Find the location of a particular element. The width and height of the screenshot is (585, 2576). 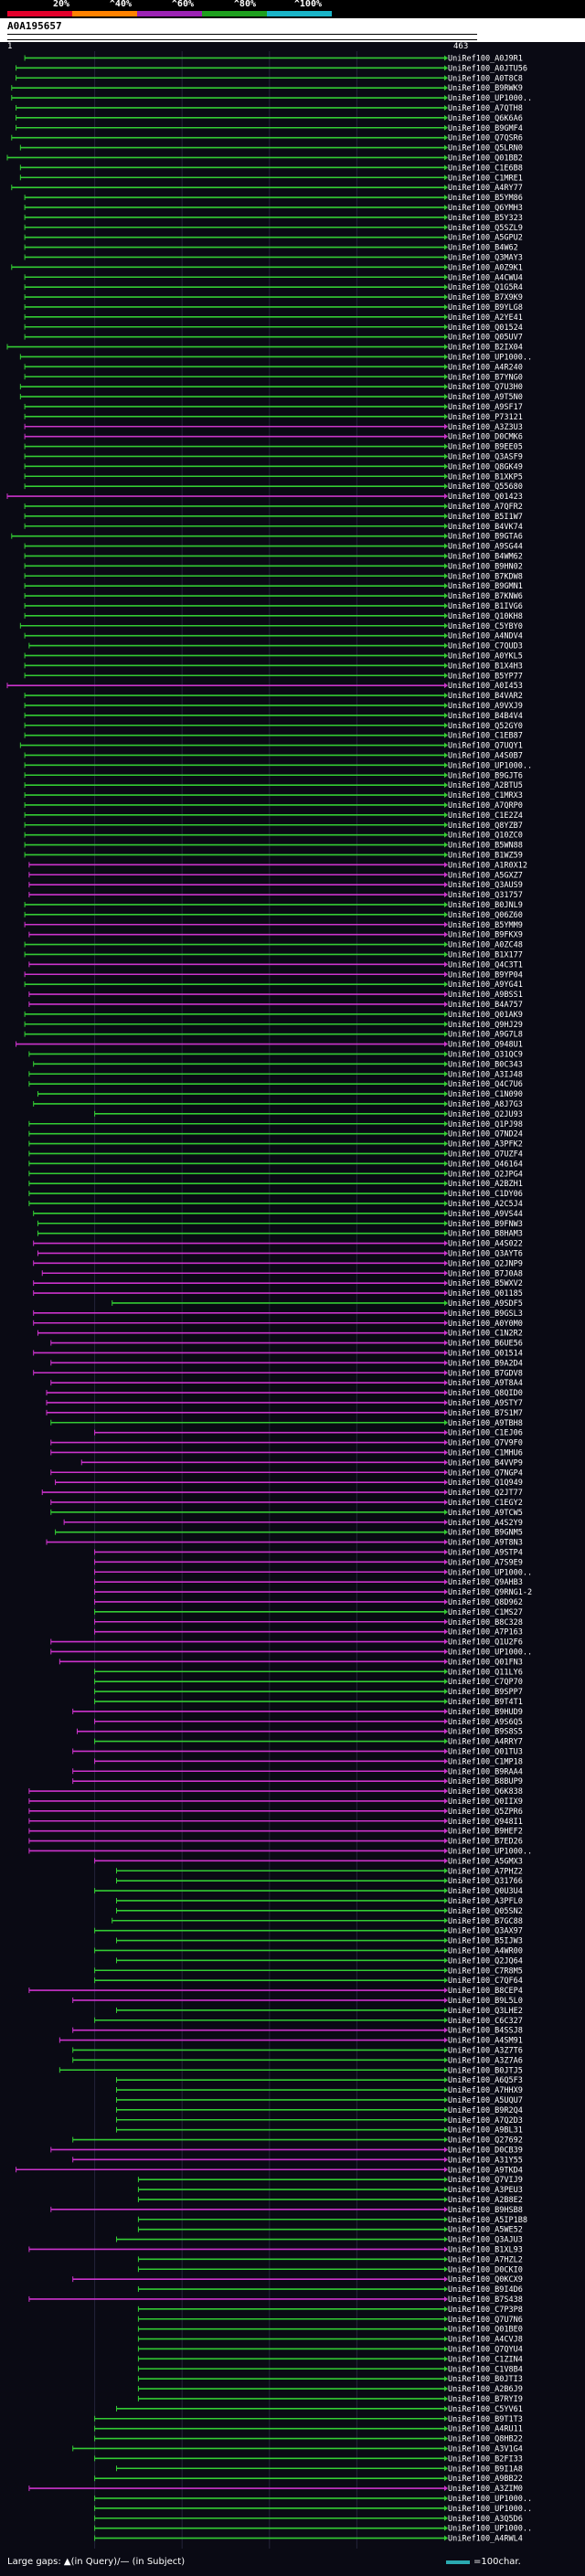

hit-row: UniRef100_B7KDW8 is located at coordinates (273, 576).